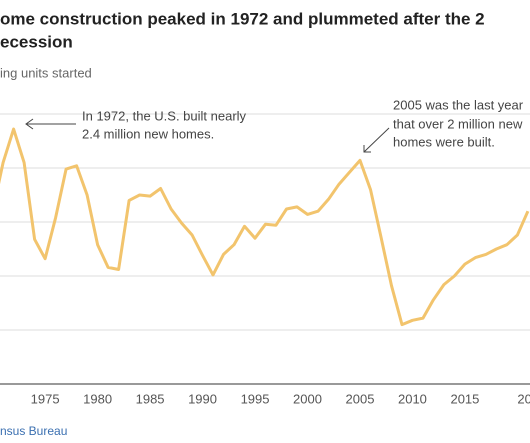 Image resolution: width=530 pixels, height=443 pixels. Describe the element at coordinates (458, 104) in the screenshot. I see `annotation: 2005 was the last year` at that location.